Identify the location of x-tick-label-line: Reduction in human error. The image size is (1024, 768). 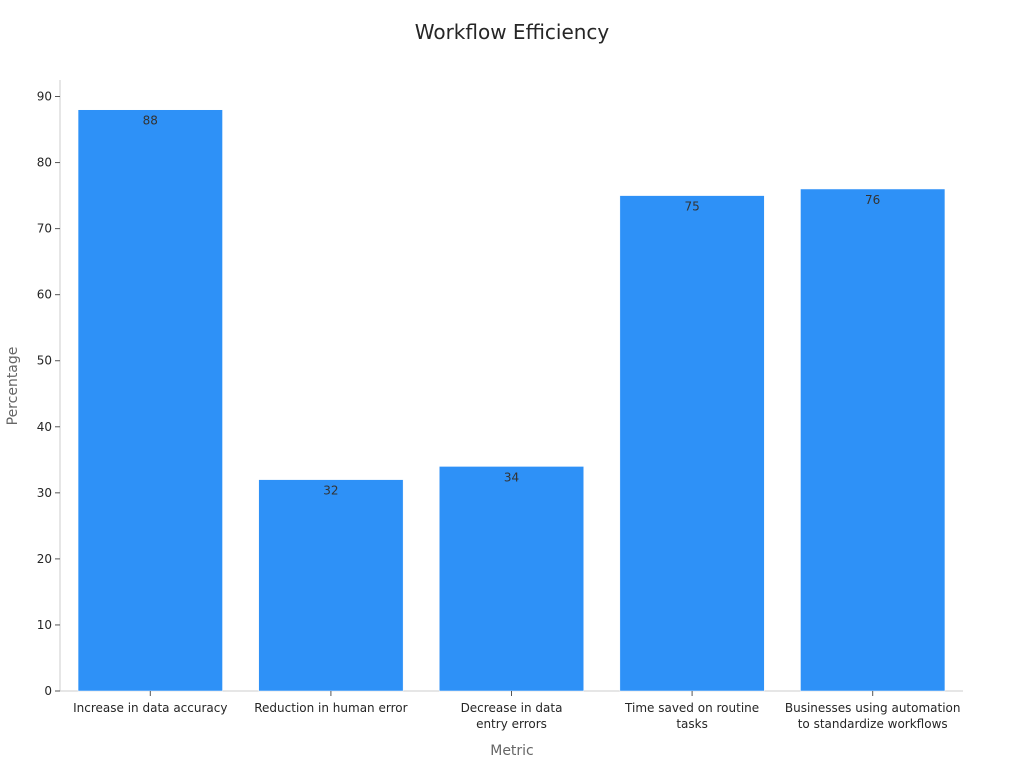
(330, 708).